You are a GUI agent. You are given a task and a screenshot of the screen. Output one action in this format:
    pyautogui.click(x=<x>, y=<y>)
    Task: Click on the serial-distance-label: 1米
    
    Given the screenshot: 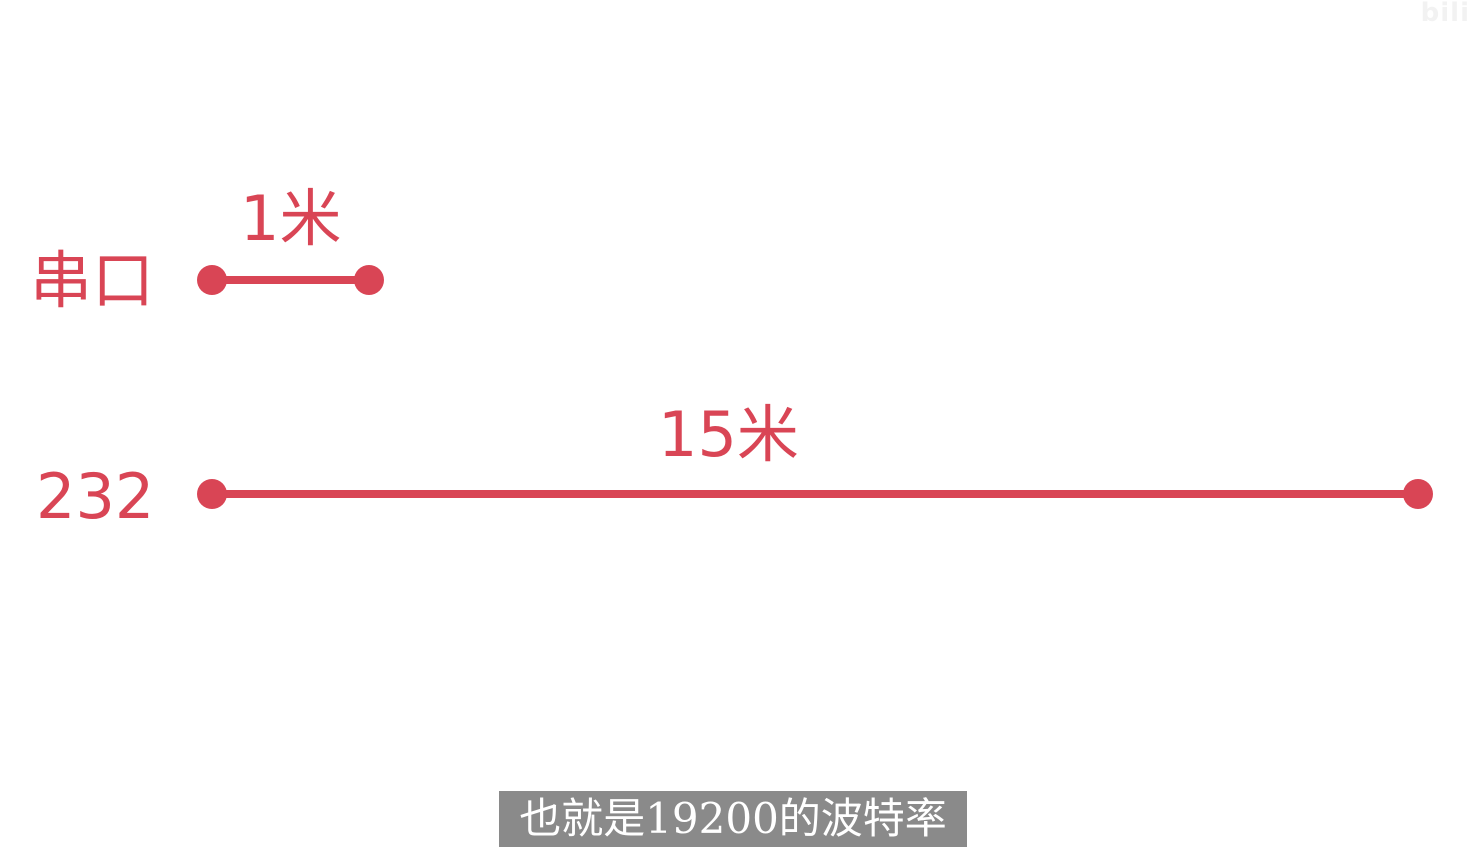 What is the action you would take?
    pyautogui.click(x=291, y=218)
    